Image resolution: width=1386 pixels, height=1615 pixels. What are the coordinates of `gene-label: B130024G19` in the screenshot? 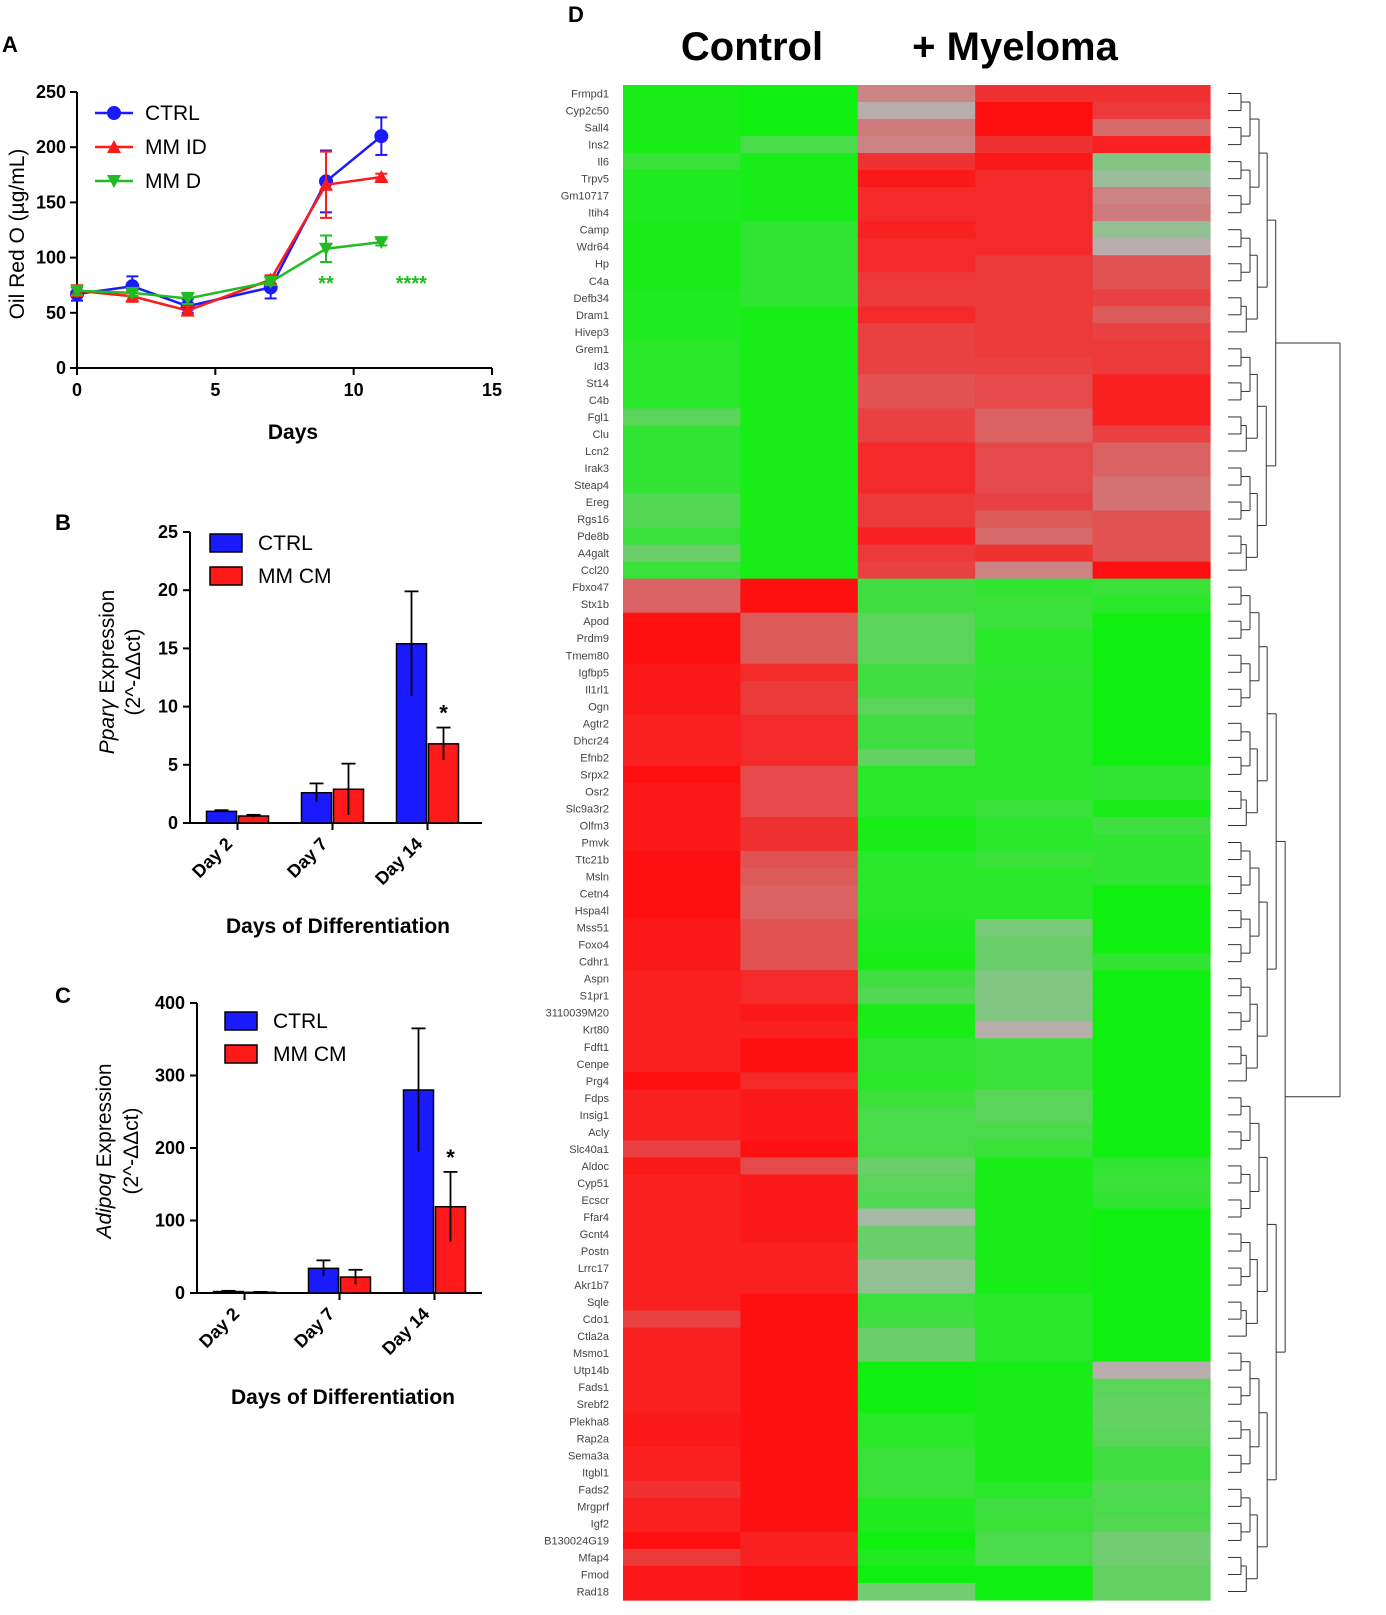 It's located at (576, 1541).